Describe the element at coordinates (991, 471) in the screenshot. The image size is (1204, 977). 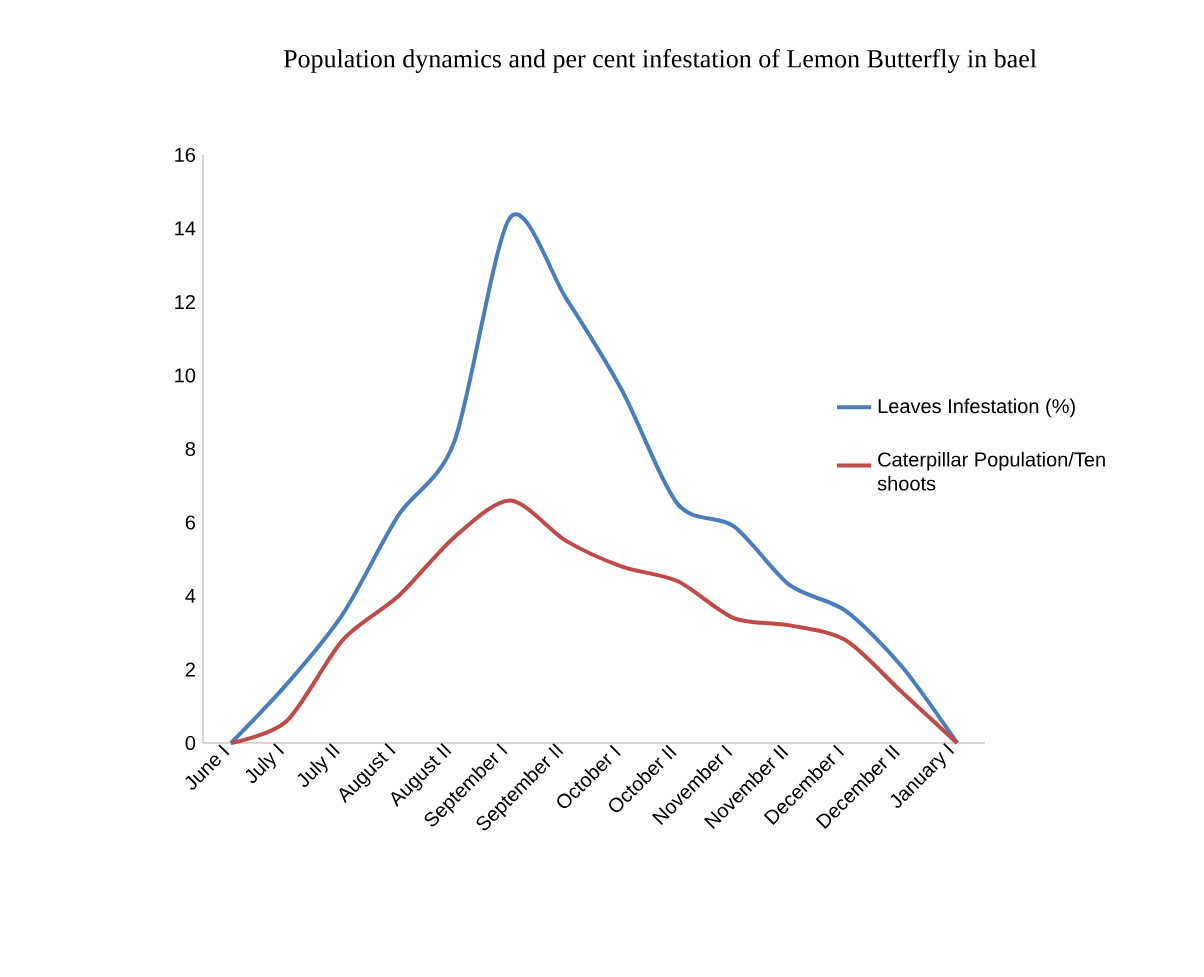
I see `legend-label: Caterpillar Population/Ten shoots` at that location.